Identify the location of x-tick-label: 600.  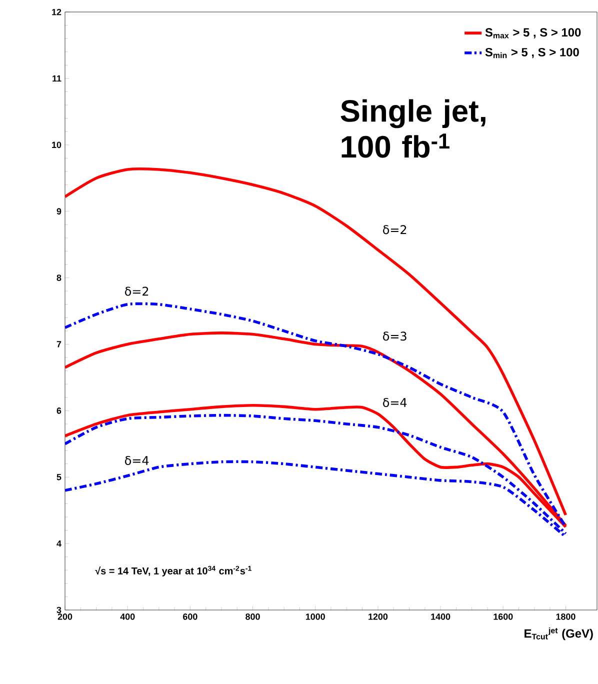
(190, 617).